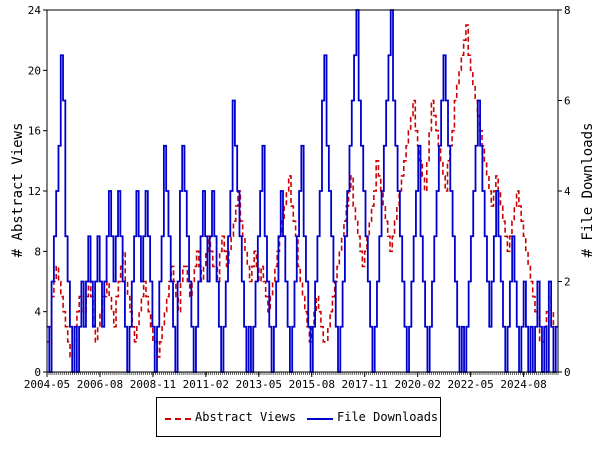 The image size is (600, 450). Describe the element at coordinates (178, 419) in the screenshot. I see `legend-swatch-abstract-views` at that location.